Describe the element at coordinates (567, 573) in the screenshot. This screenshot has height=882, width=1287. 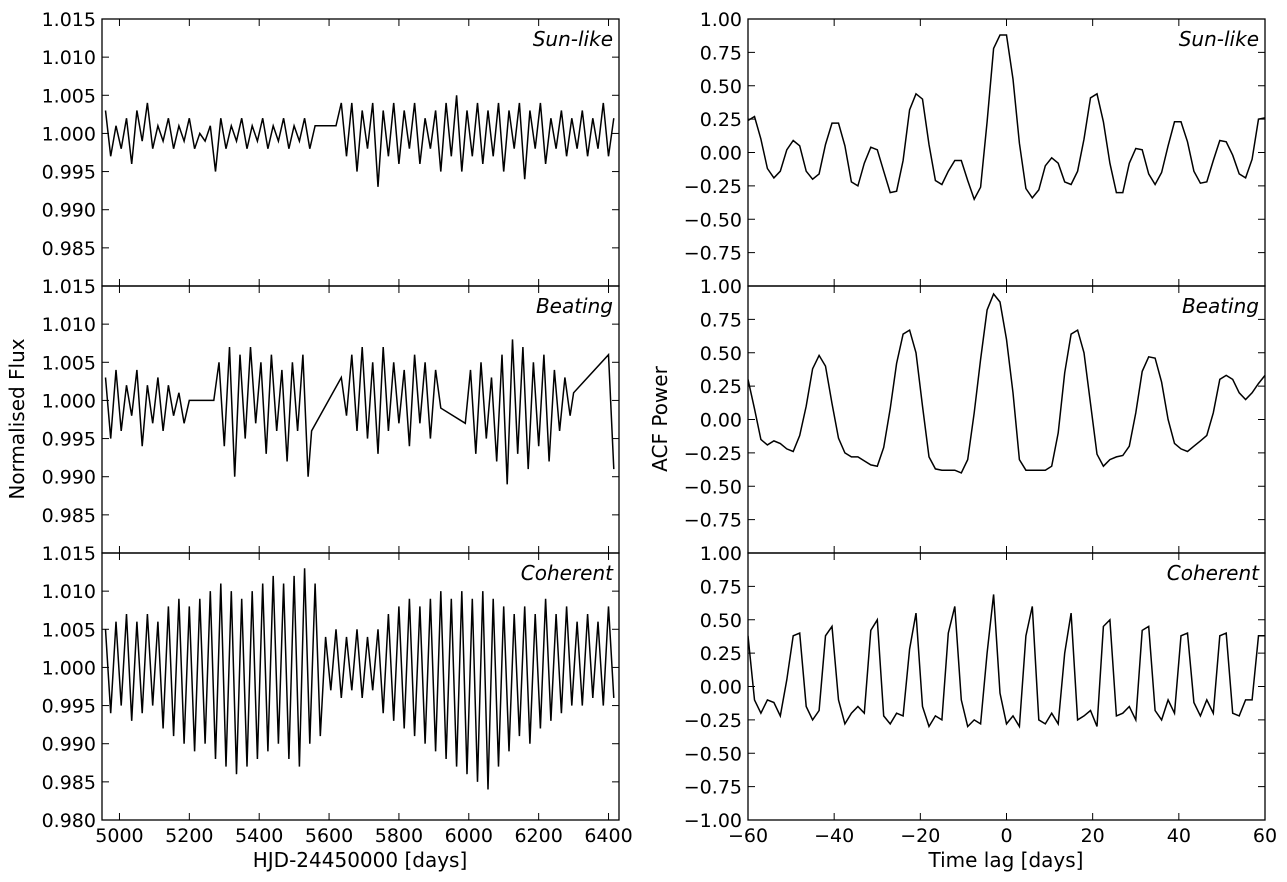
I see `flux-coherent-annotation: Coherent` at that location.